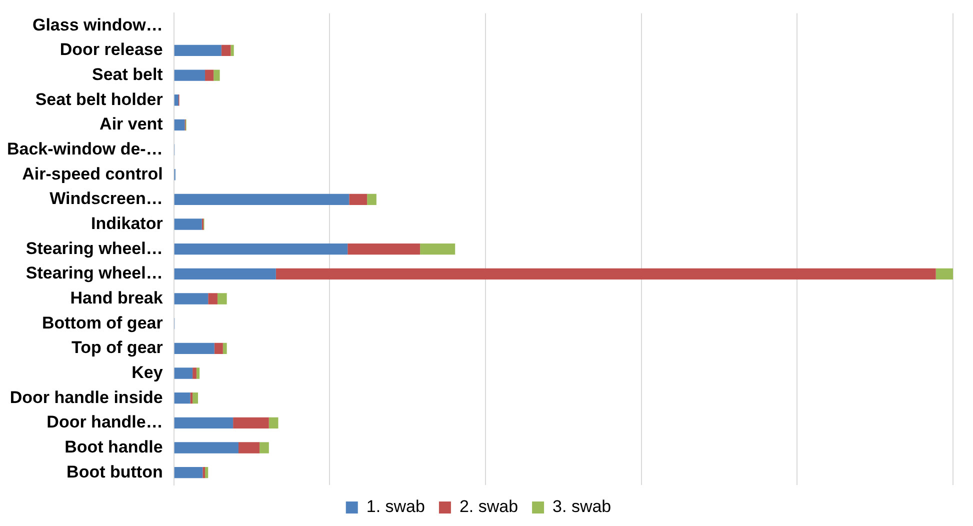 This screenshot has width=973, height=526. I want to click on y-tick-label: Seat belt, so click(128, 74).